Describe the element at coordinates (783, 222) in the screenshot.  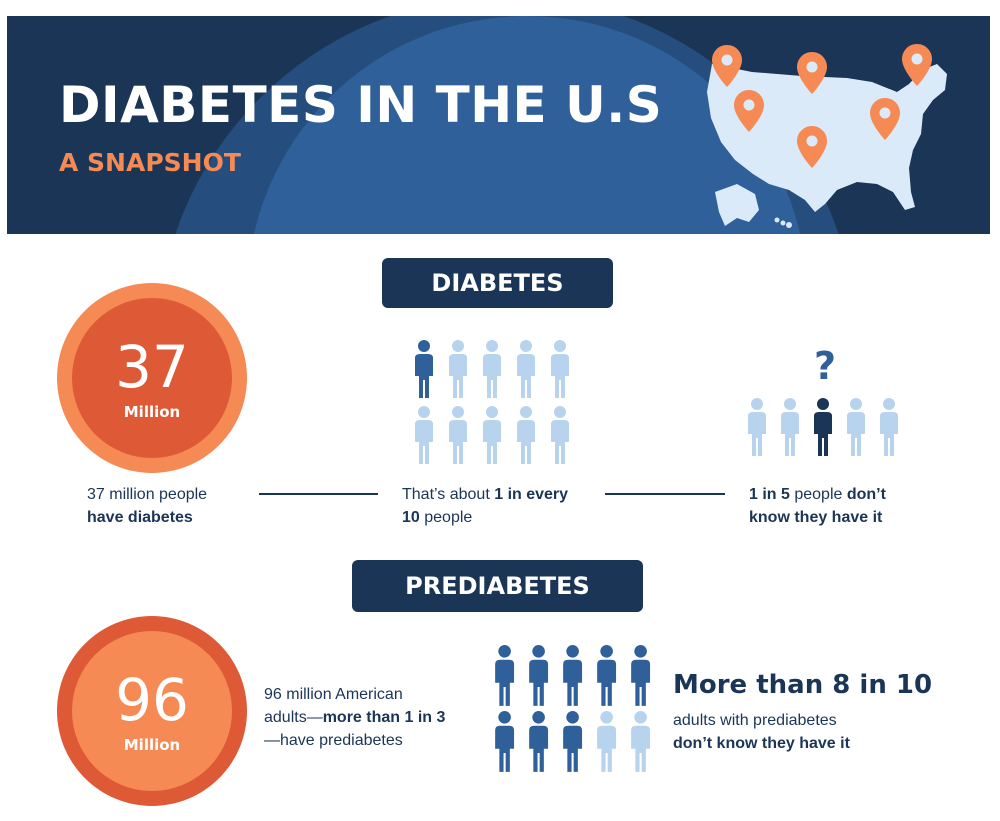
I see `hawaii-shape` at that location.